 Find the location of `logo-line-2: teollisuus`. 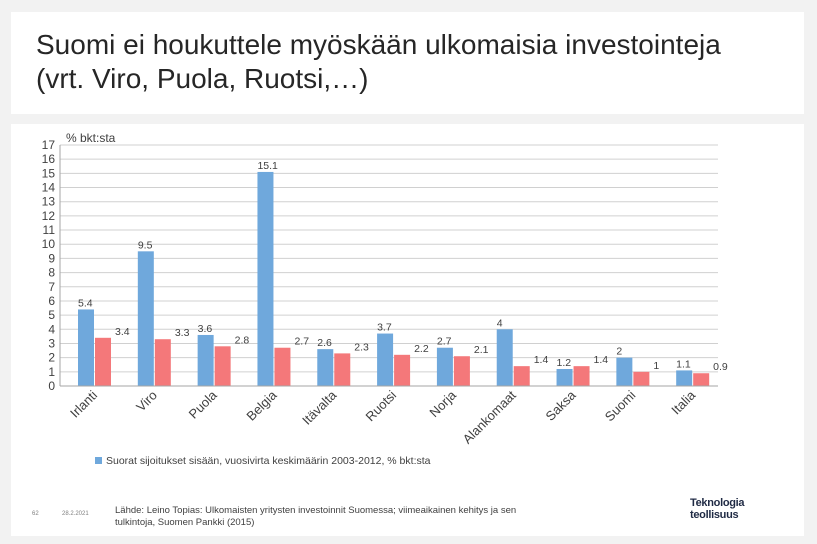

logo-line-2: teollisuus is located at coordinates (714, 515).